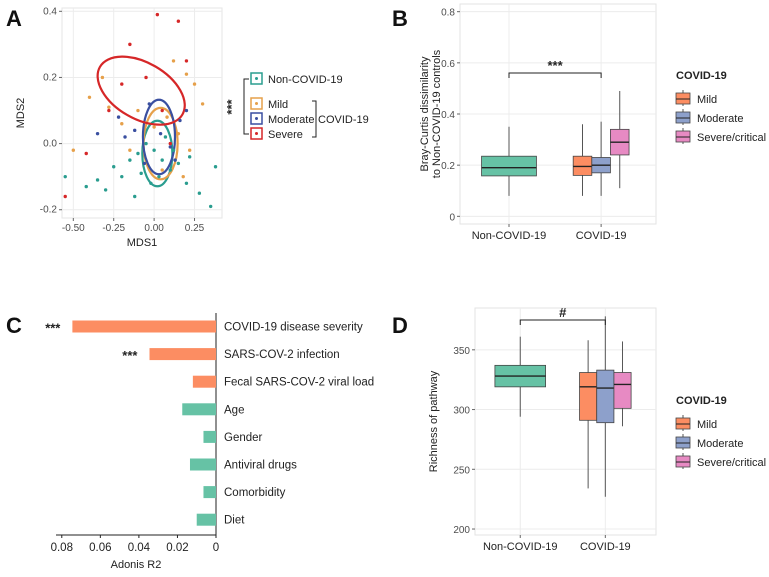 The width and height of the screenshot is (769, 577). What do you see at coordinates (285, 135) in the screenshot?
I see `panel-a-legend-label-severe: Severe` at bounding box center [285, 135].